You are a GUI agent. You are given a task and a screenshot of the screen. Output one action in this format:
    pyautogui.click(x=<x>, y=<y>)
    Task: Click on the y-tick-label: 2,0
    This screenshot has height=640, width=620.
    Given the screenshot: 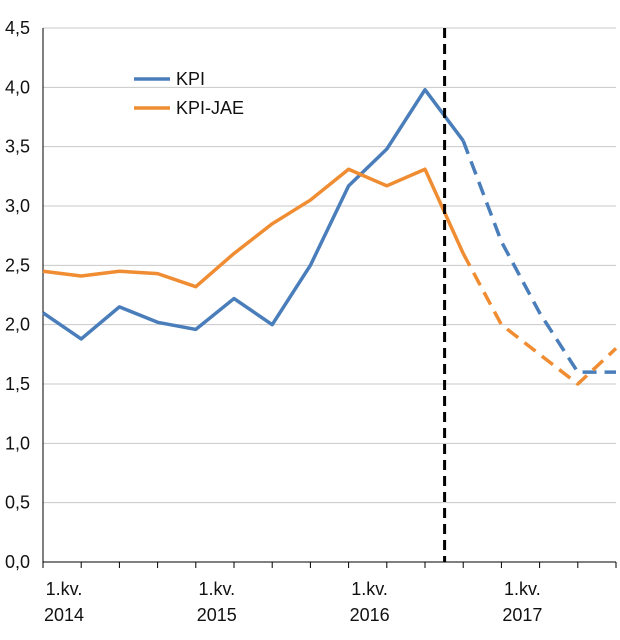 What is the action you would take?
    pyautogui.click(x=17, y=325)
    